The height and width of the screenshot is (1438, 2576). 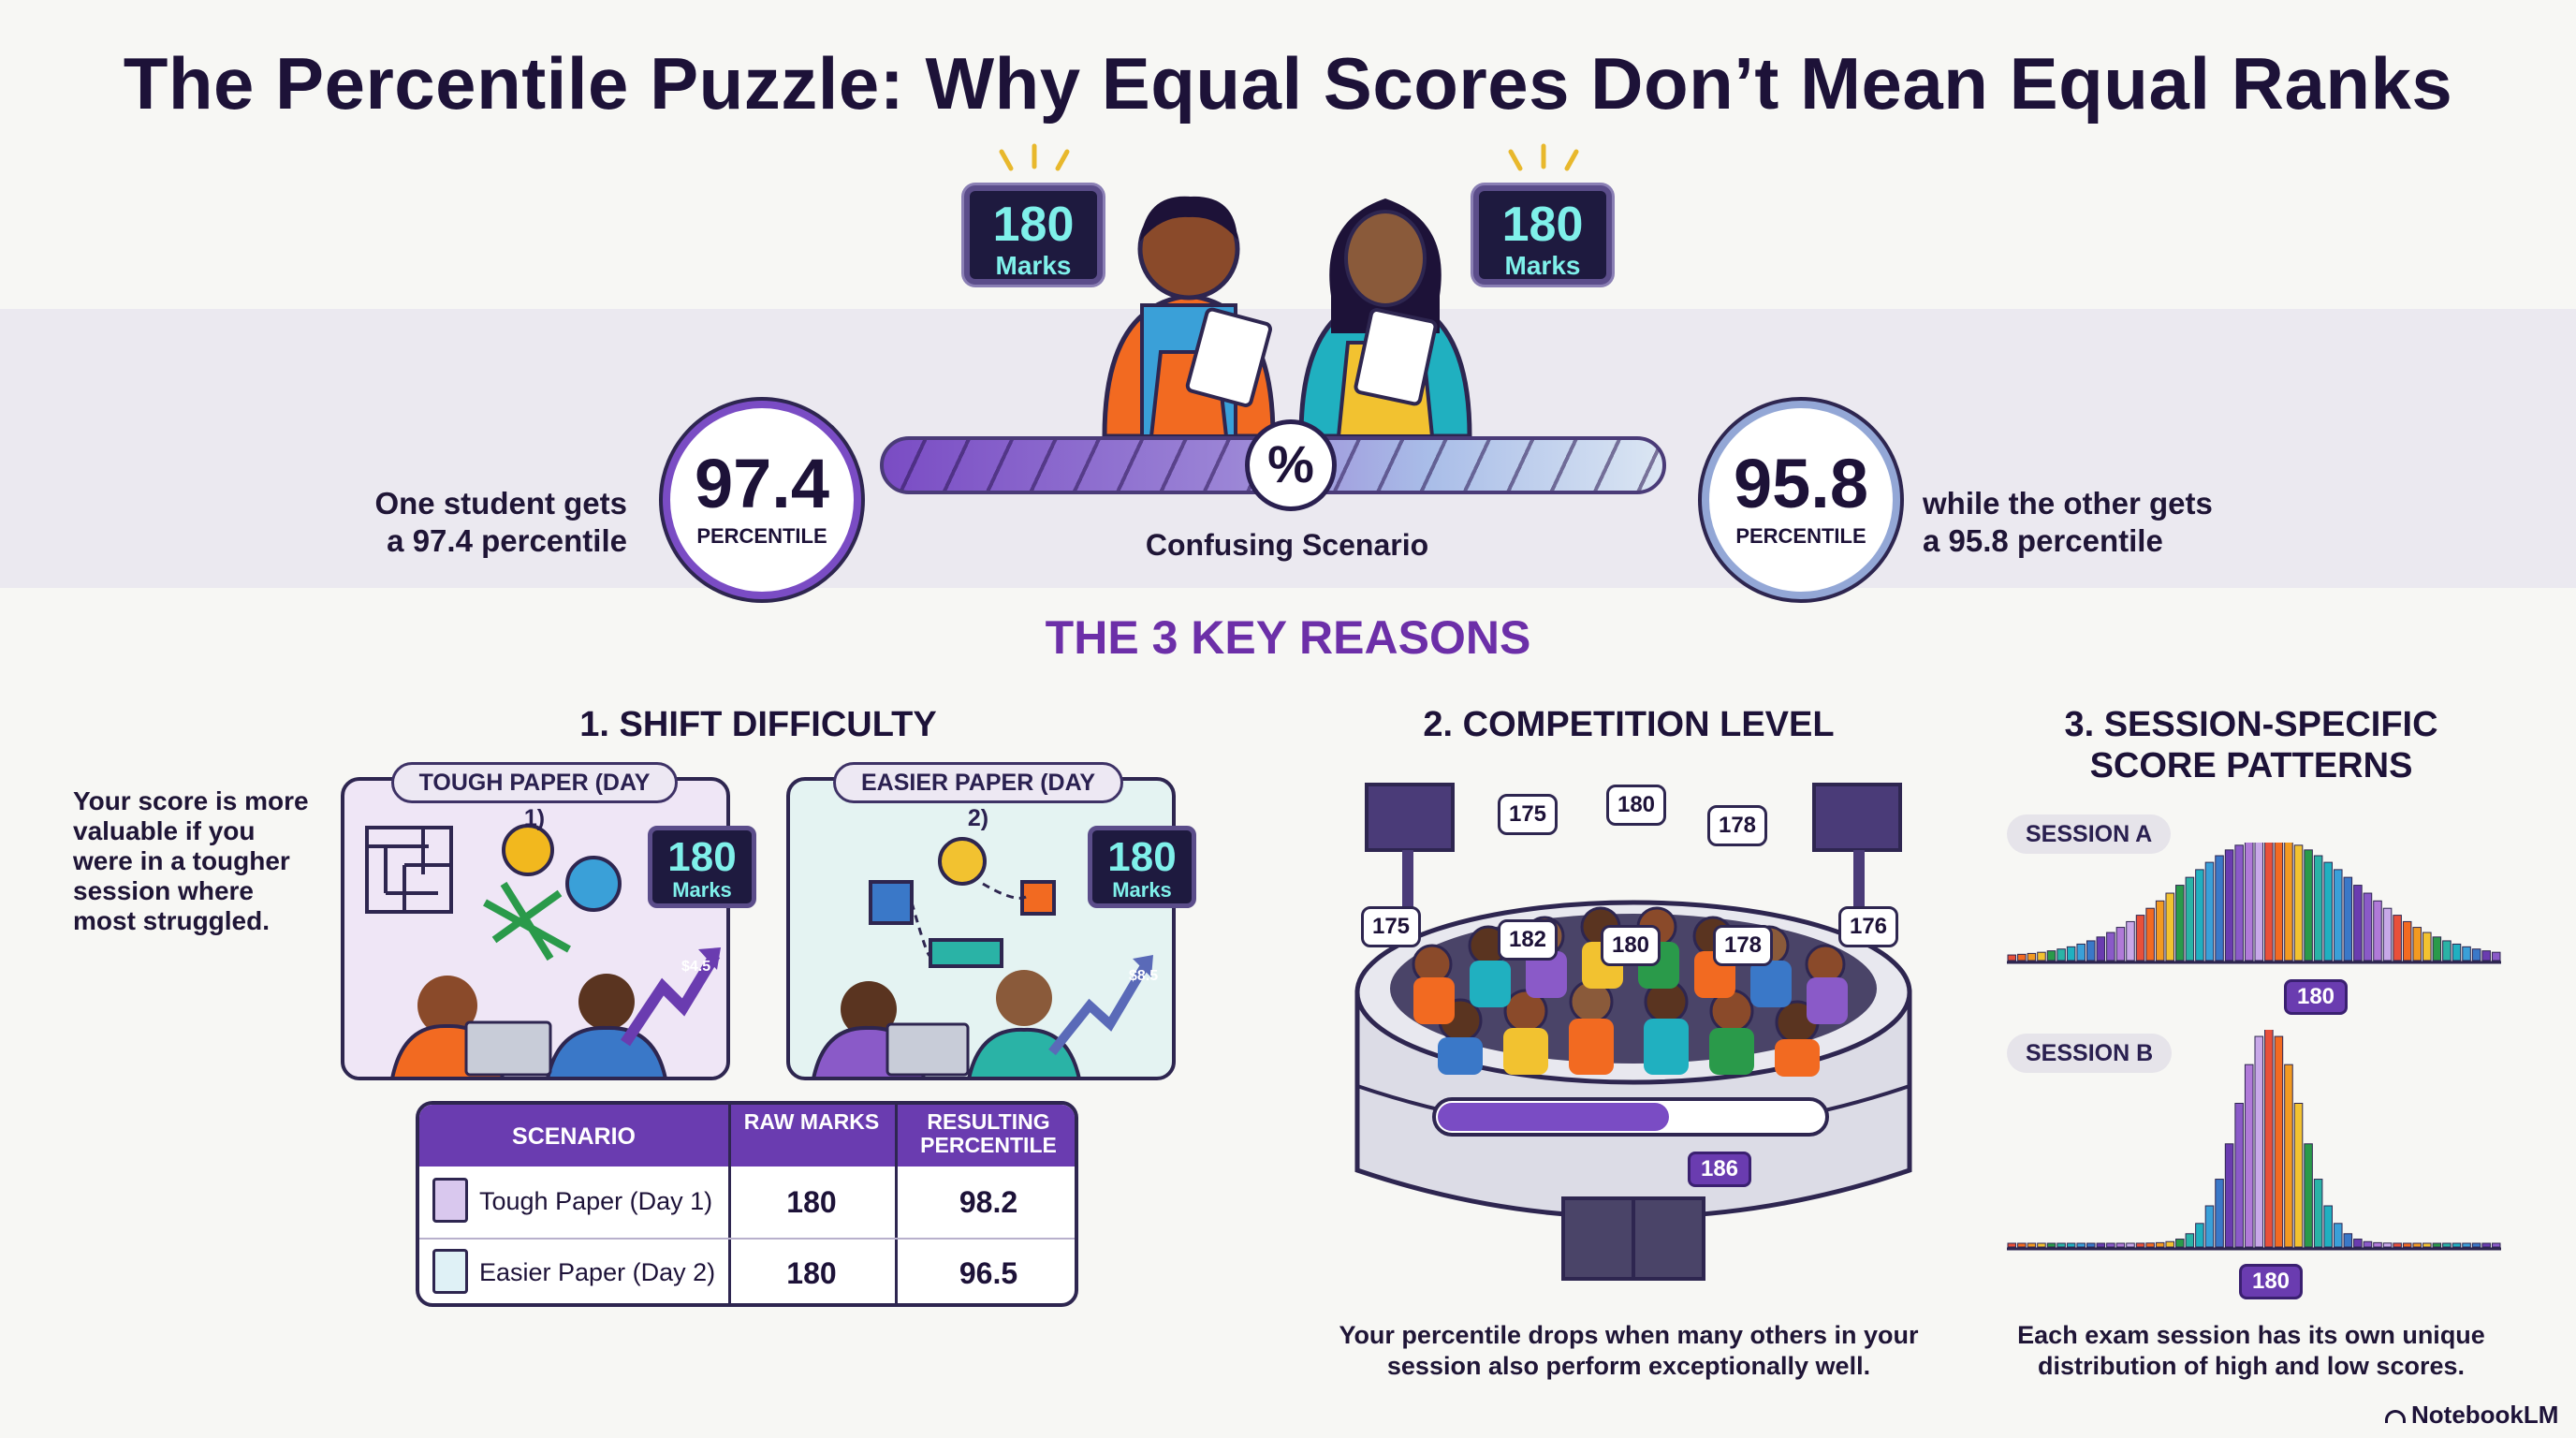 I want to click on row-divider, so click(x=747, y=1239).